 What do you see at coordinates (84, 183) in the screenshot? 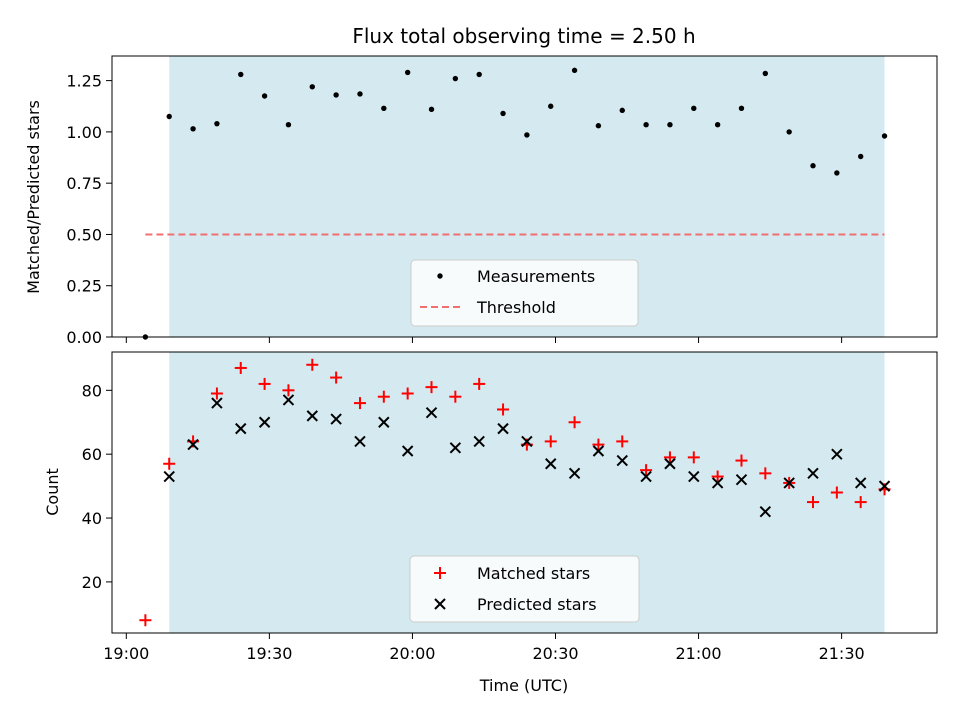
I see `y-tick-label: 0.75` at bounding box center [84, 183].